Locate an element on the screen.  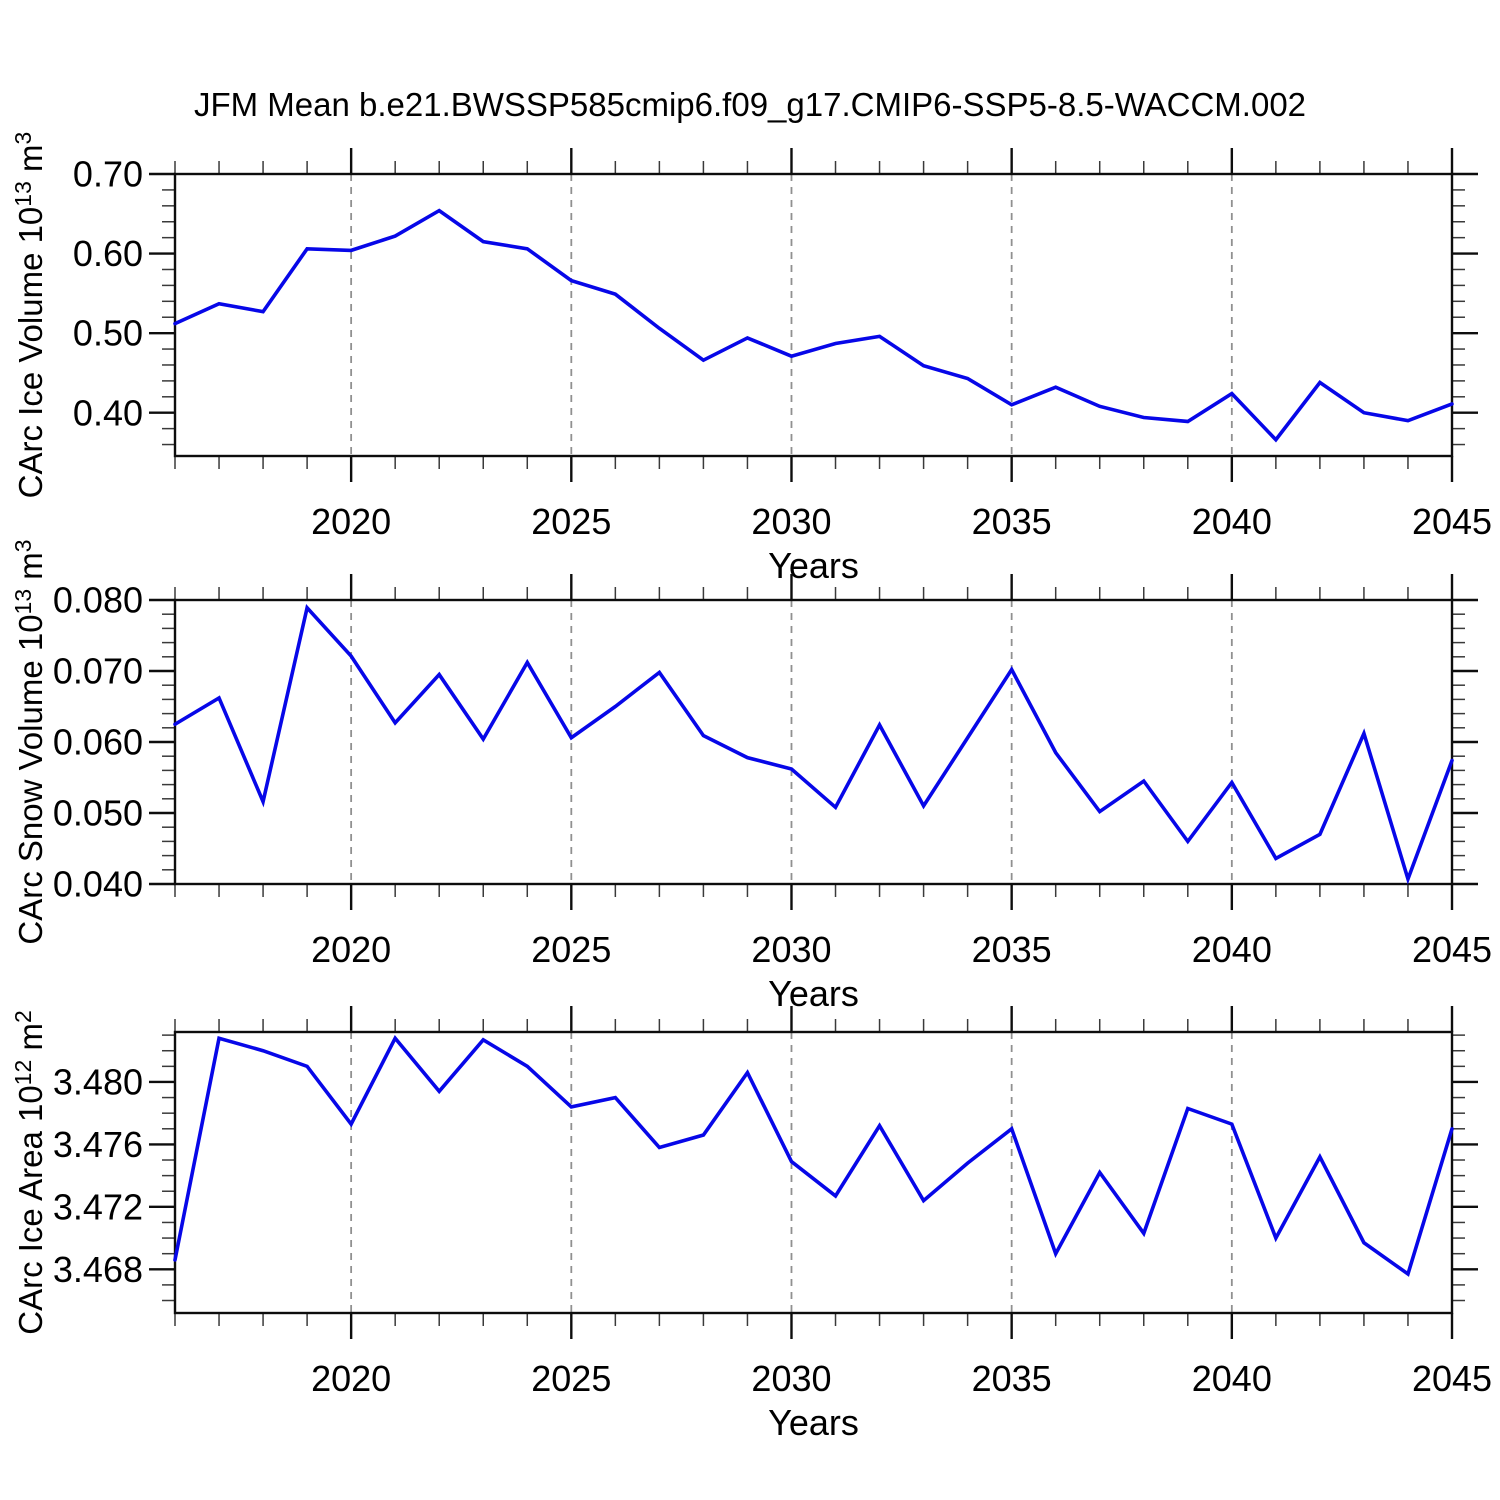
y-tick-label: 0.50 is located at coordinates (108, 333).